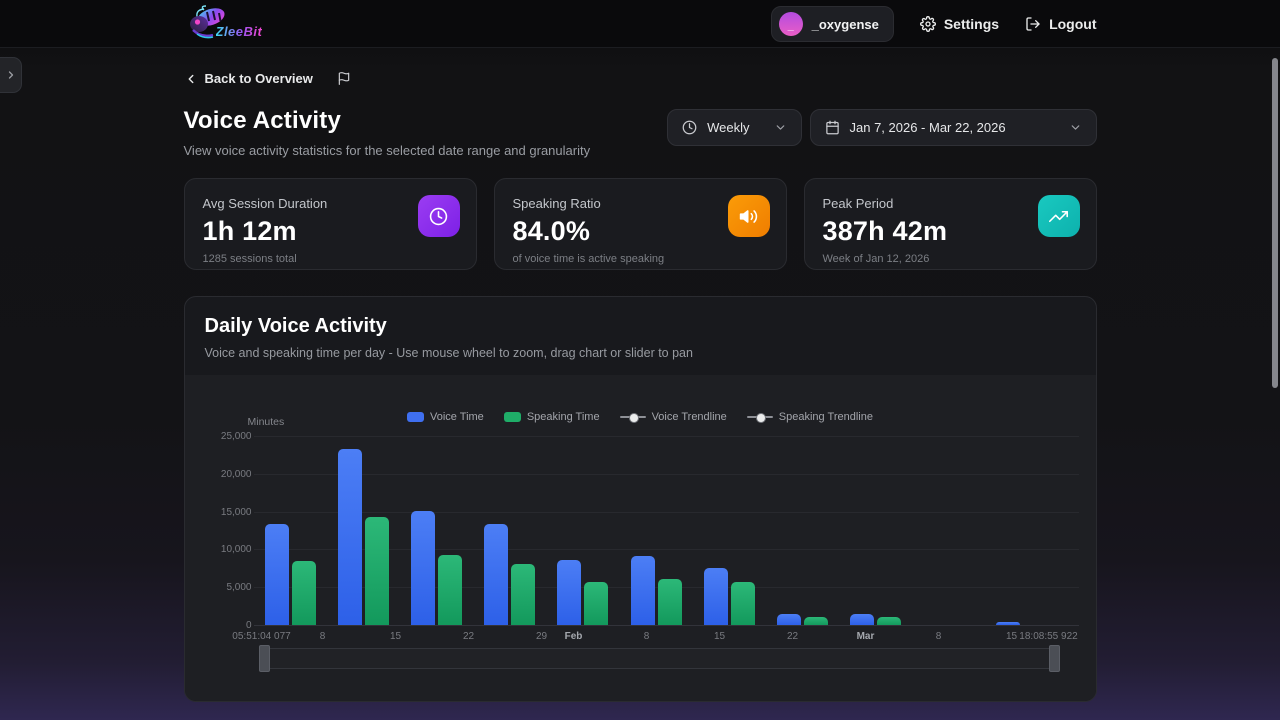 The height and width of the screenshot is (720, 1280). What do you see at coordinates (551, 231) in the screenshot?
I see `stat-value: 84.0%` at bounding box center [551, 231].